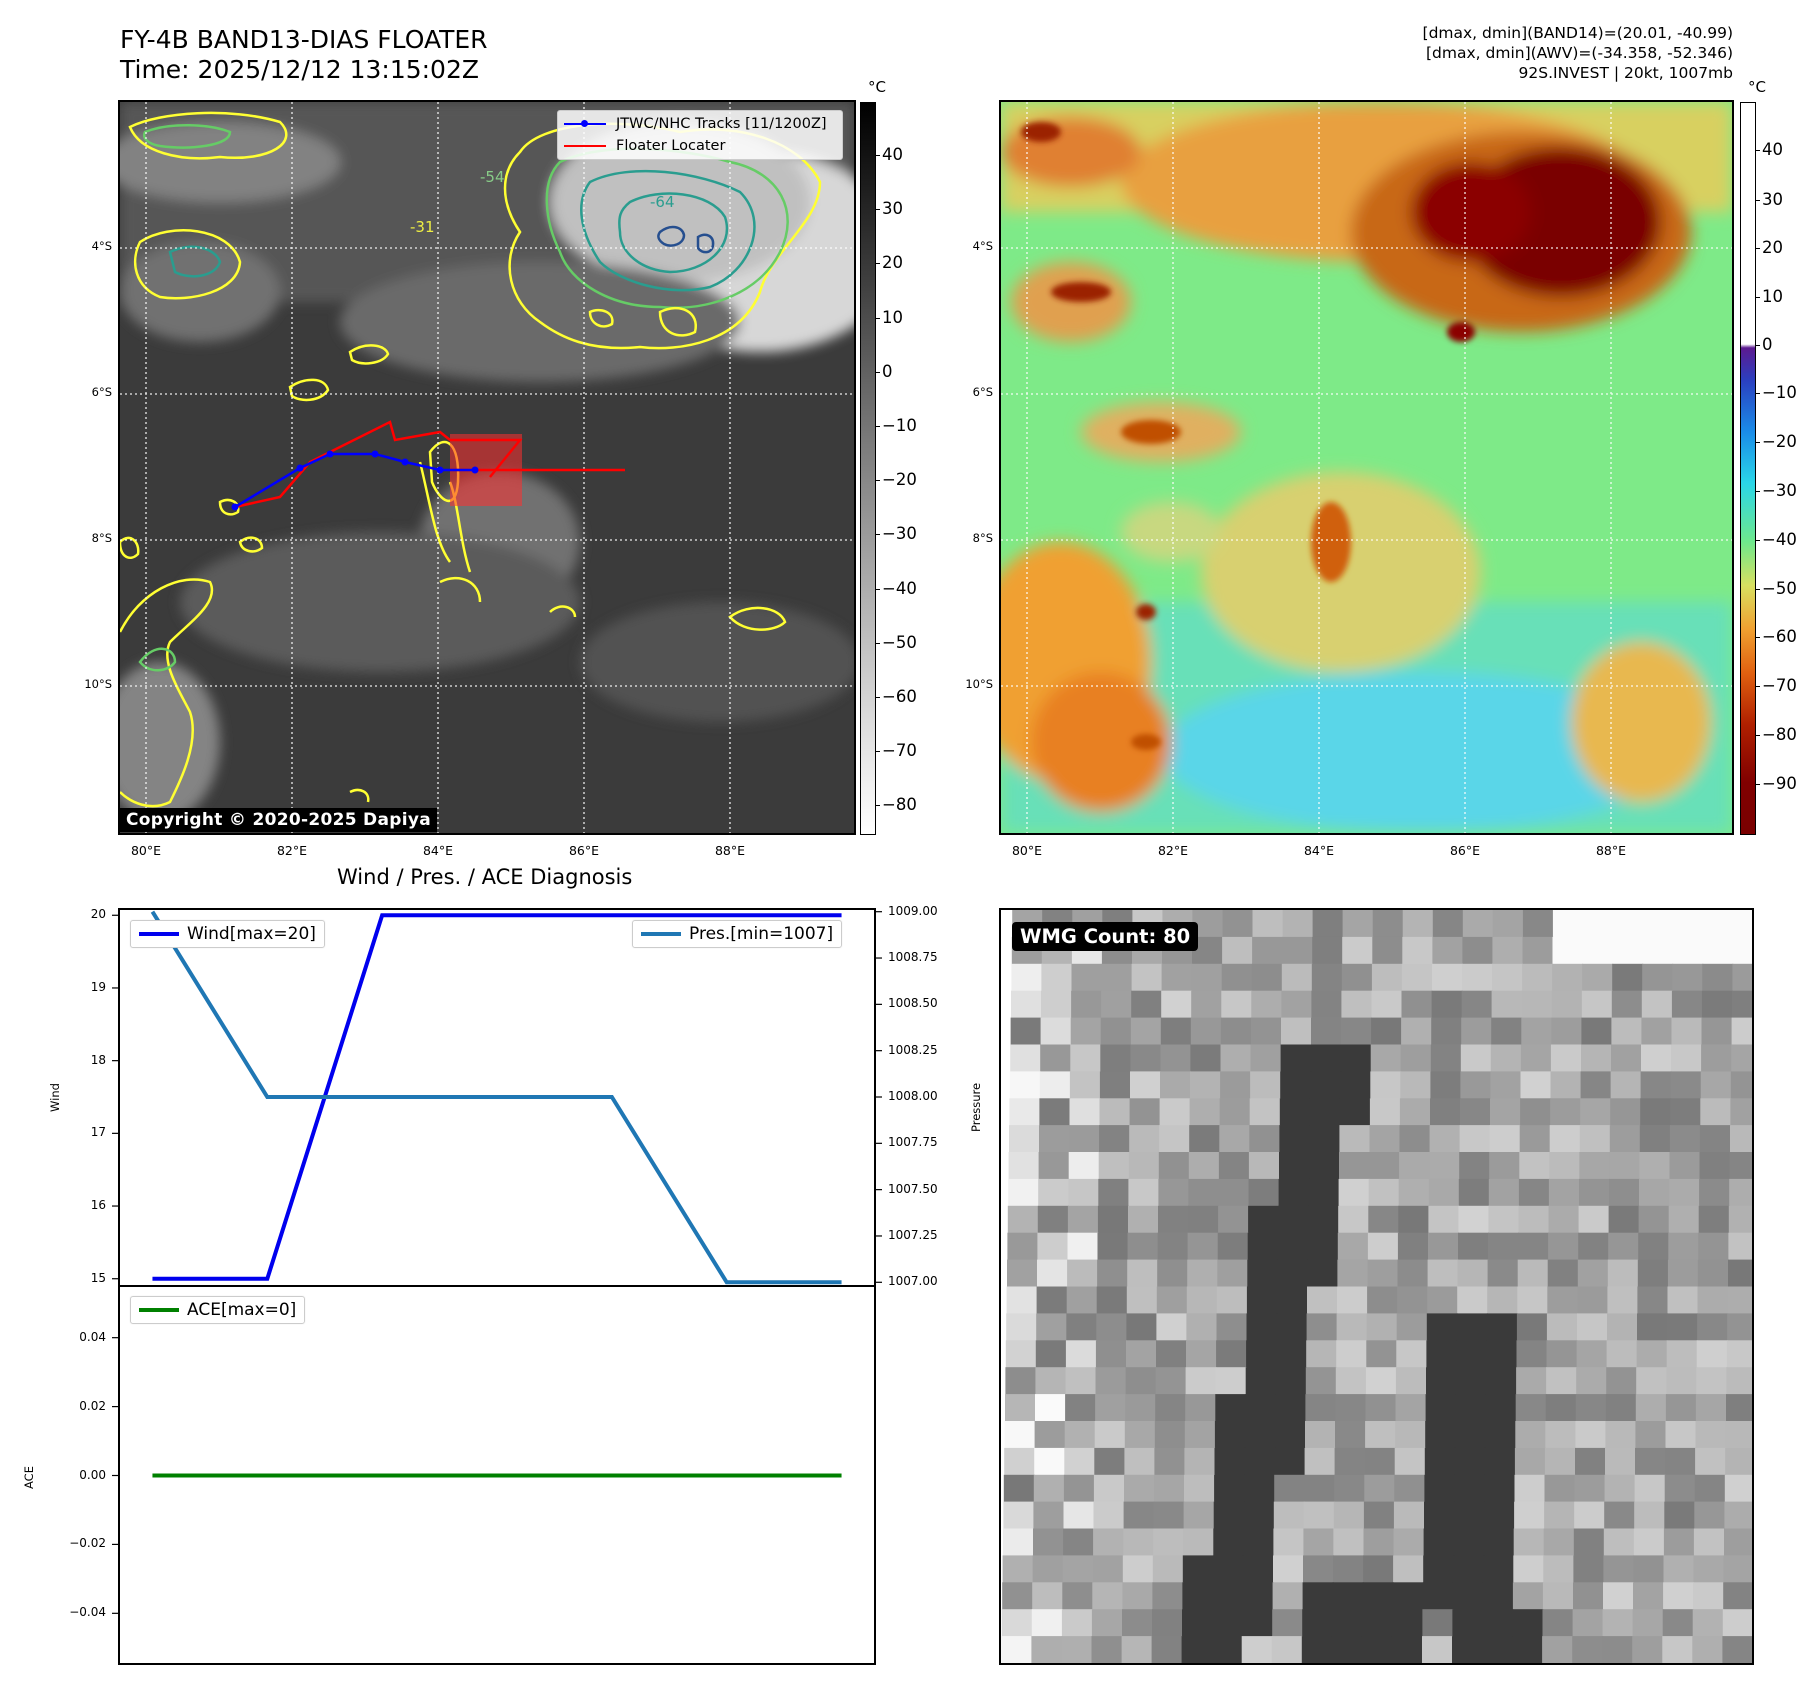 This screenshot has width=1813, height=1690. Describe the element at coordinates (1579, 53) in the screenshot. I see `info-awv: [dmax, dmin](AWV)=(-34.358, -52.346)` at that location.